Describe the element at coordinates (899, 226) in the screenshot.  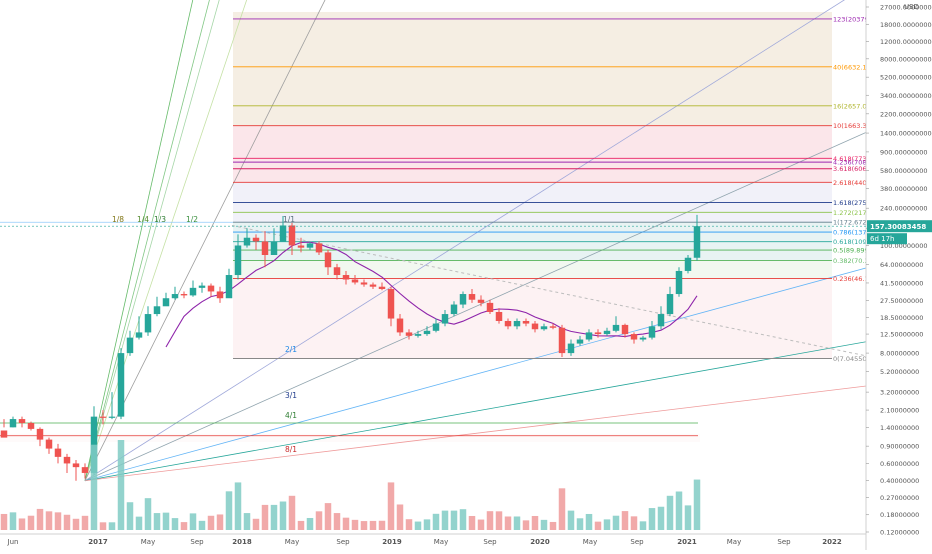
I see `last-price-tag-bg` at that location.